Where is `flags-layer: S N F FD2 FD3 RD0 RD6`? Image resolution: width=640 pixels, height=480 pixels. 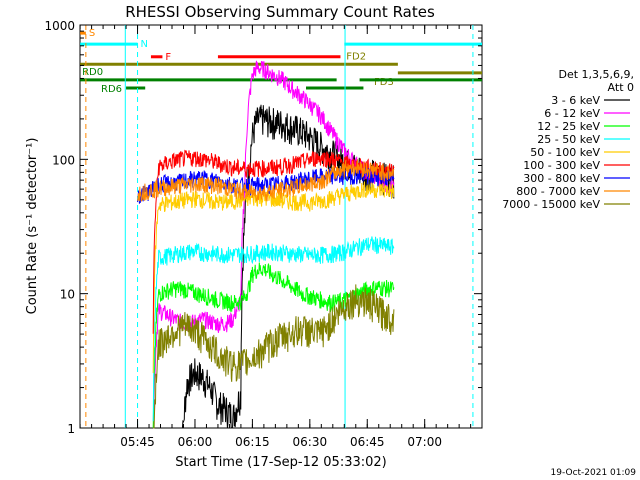 flags-layer: S N F FD2 FD3 RD0 RD6 is located at coordinates (281, 61).